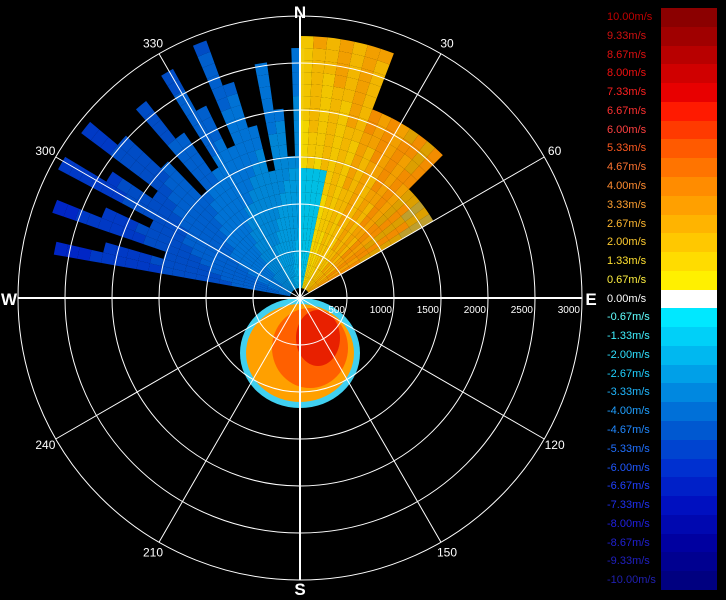 This screenshot has height=600, width=726. Describe the element at coordinates (153, 43) in the screenshot. I see `azimuth-label: 330` at that location.